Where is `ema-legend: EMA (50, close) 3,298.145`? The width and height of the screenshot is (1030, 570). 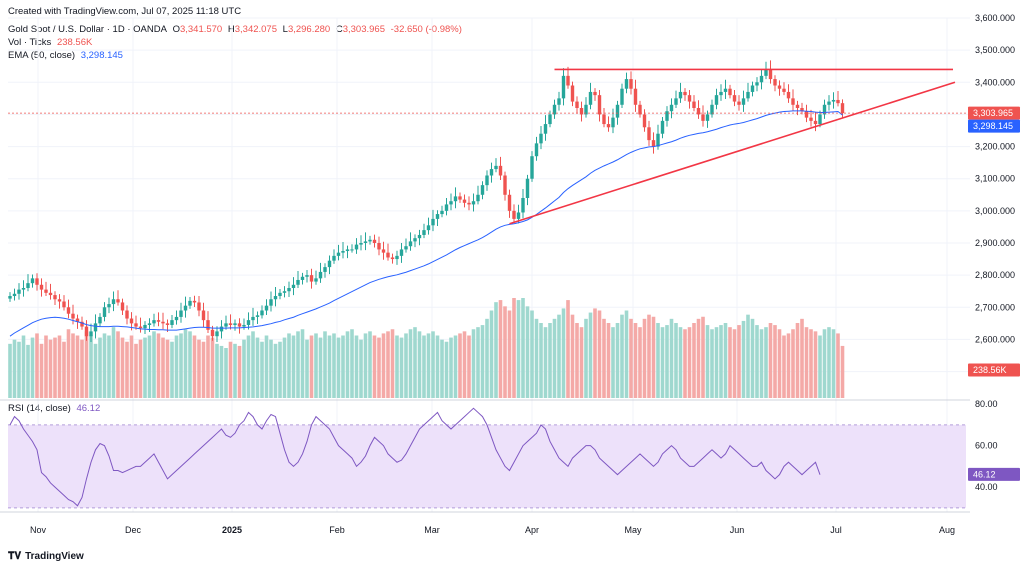
ema-legend: EMA (50, close) 3,298.145 is located at coordinates (67, 55).